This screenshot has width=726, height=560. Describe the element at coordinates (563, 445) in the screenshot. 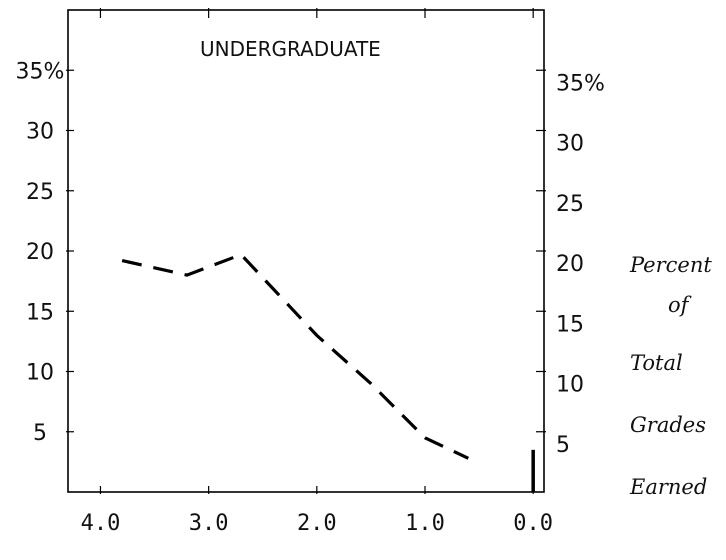

I see `y-tick-label-right: 5` at that location.